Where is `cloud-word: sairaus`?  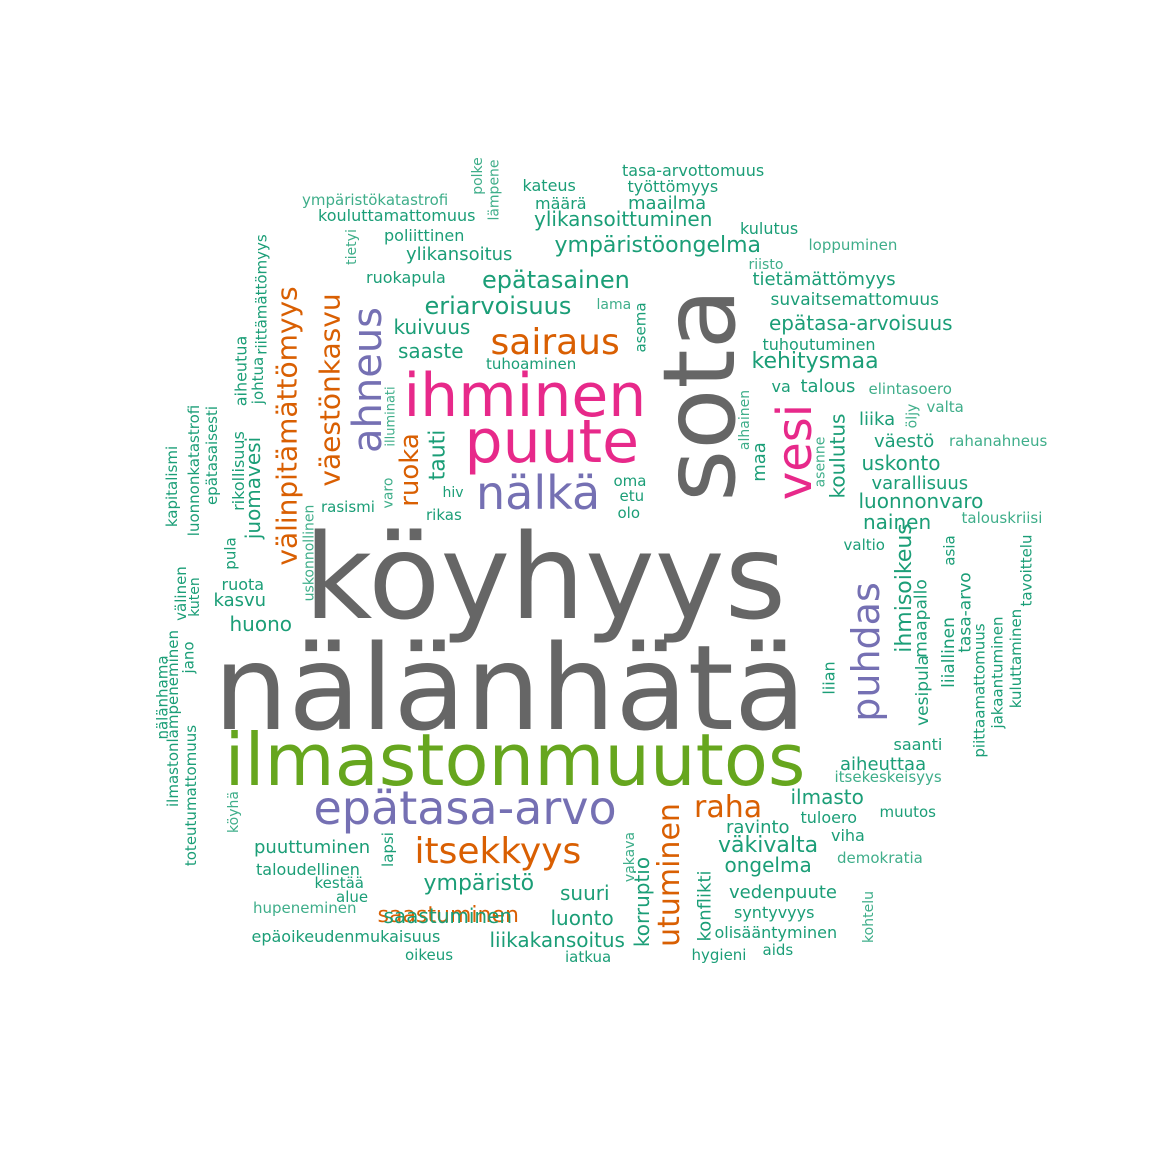 cloud-word: sairaus is located at coordinates (555, 342).